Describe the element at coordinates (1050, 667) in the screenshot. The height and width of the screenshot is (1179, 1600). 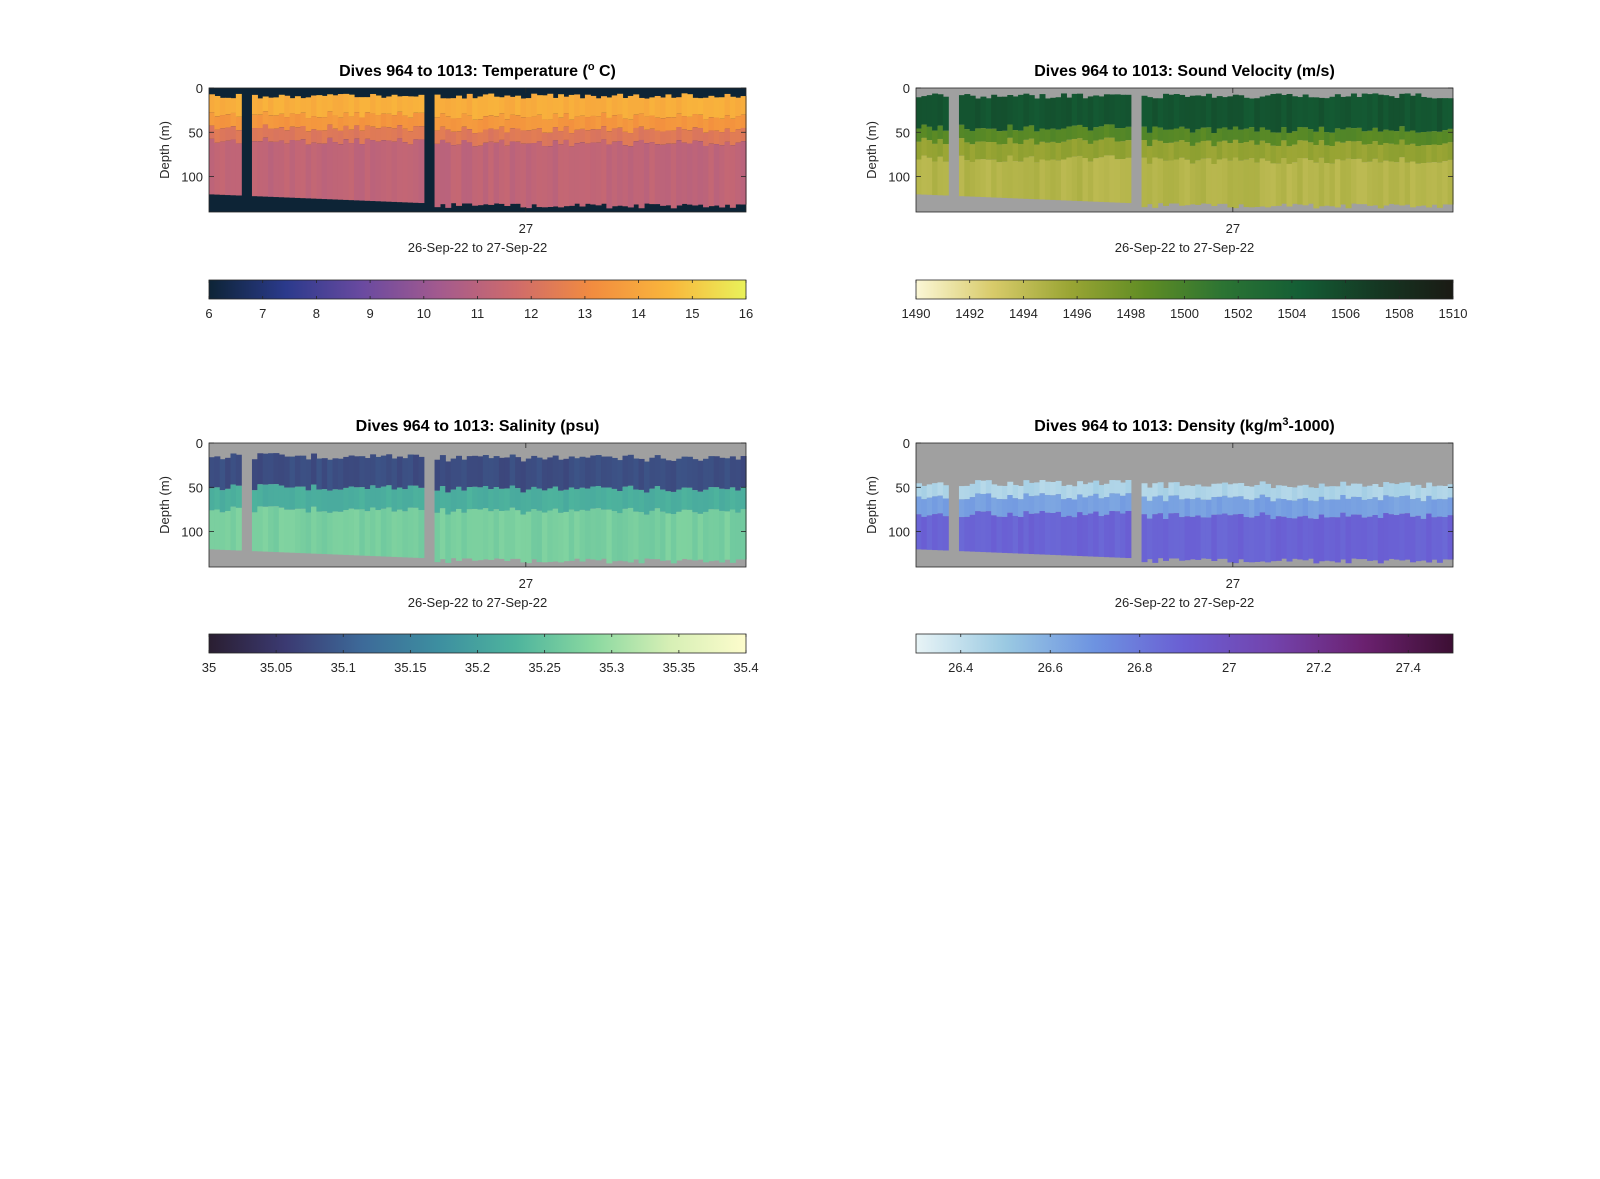
I see `colorbar-tick-label: 26.6` at that location.